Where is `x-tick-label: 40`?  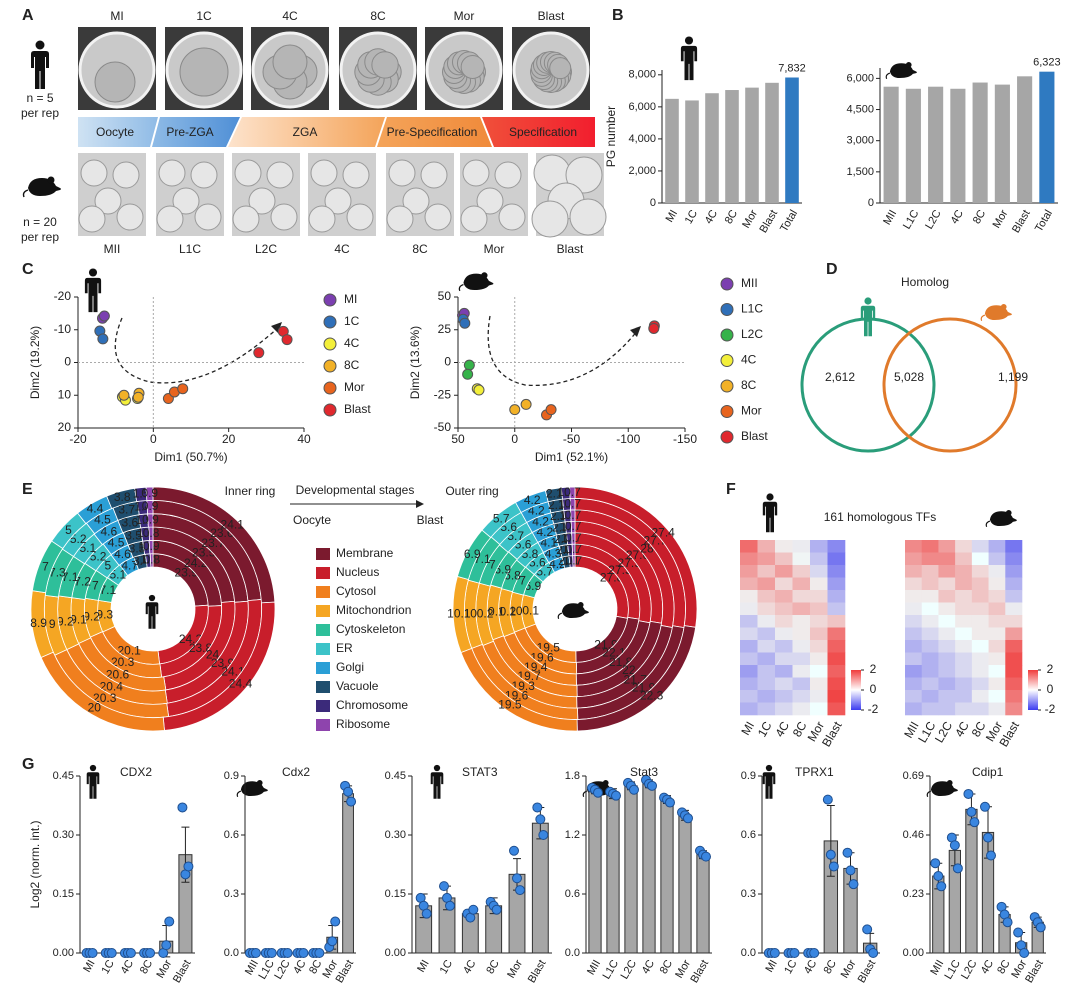 x-tick-label: 40 is located at coordinates (304, 439).